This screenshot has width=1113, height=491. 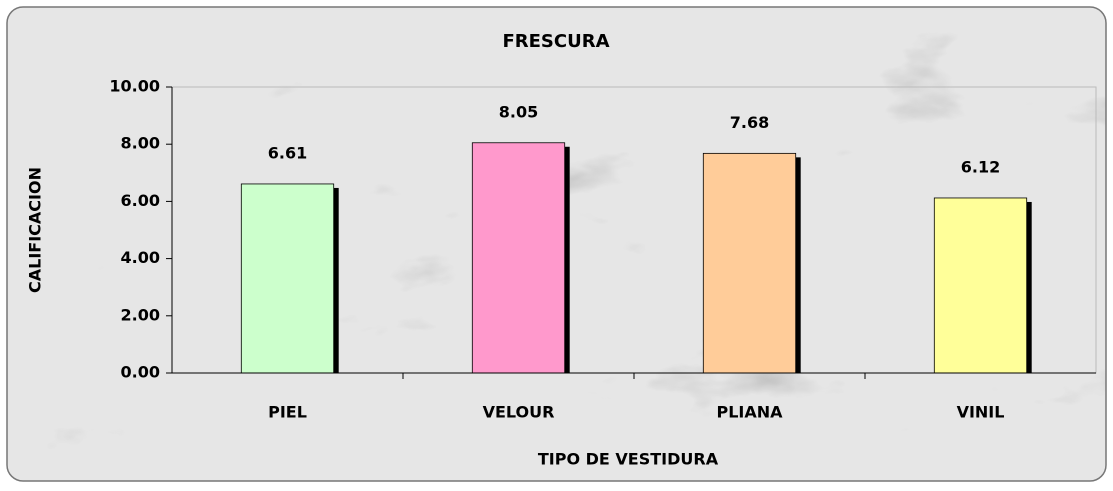 I want to click on chart-title: FRESCURA, so click(x=555, y=41).